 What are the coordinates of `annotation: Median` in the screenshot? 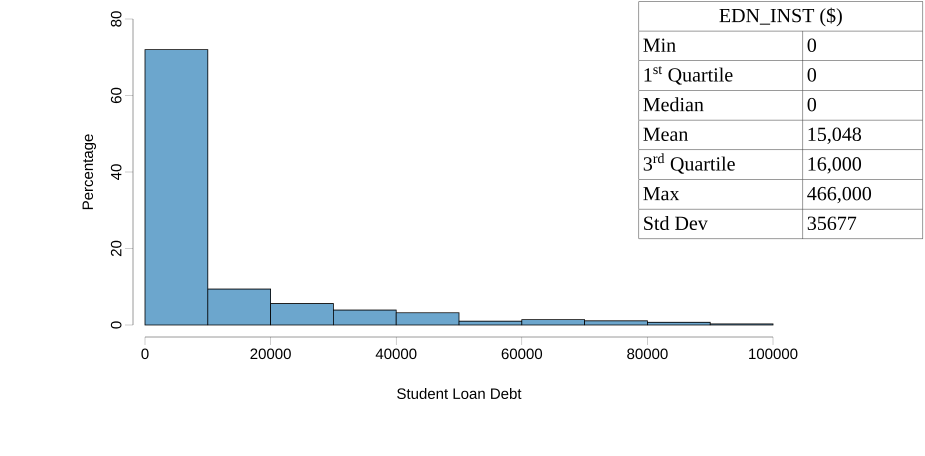 It's located at (673, 104).